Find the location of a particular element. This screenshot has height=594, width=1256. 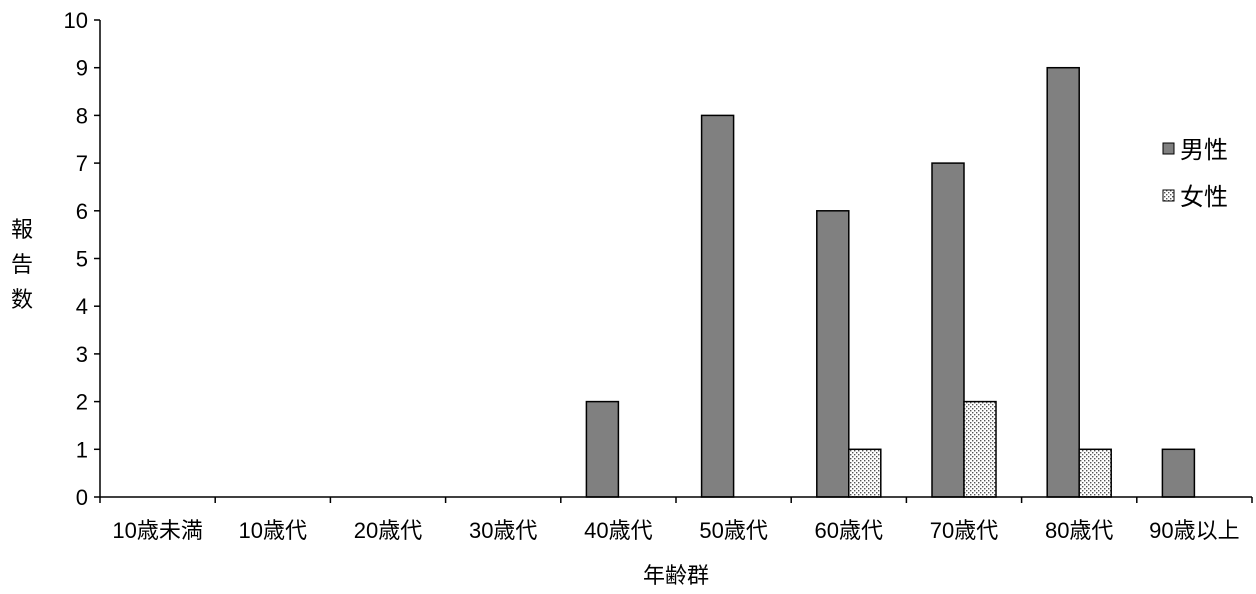

x-tick-label: 80歳代 is located at coordinates (1079, 530).